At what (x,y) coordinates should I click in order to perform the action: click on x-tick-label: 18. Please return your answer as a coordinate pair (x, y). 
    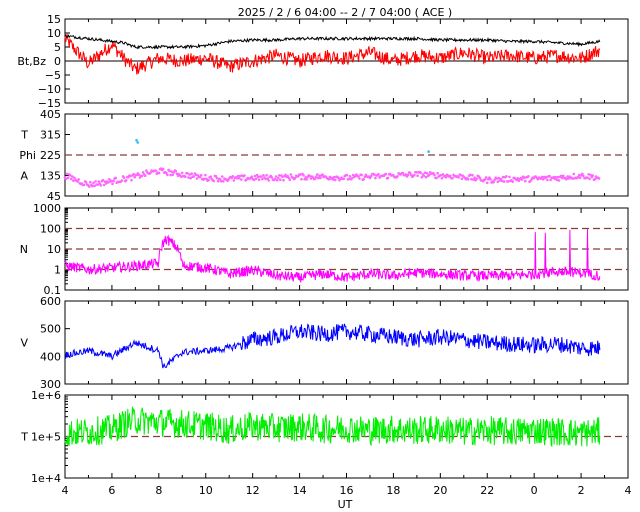
    Looking at the image, I should click on (393, 490).